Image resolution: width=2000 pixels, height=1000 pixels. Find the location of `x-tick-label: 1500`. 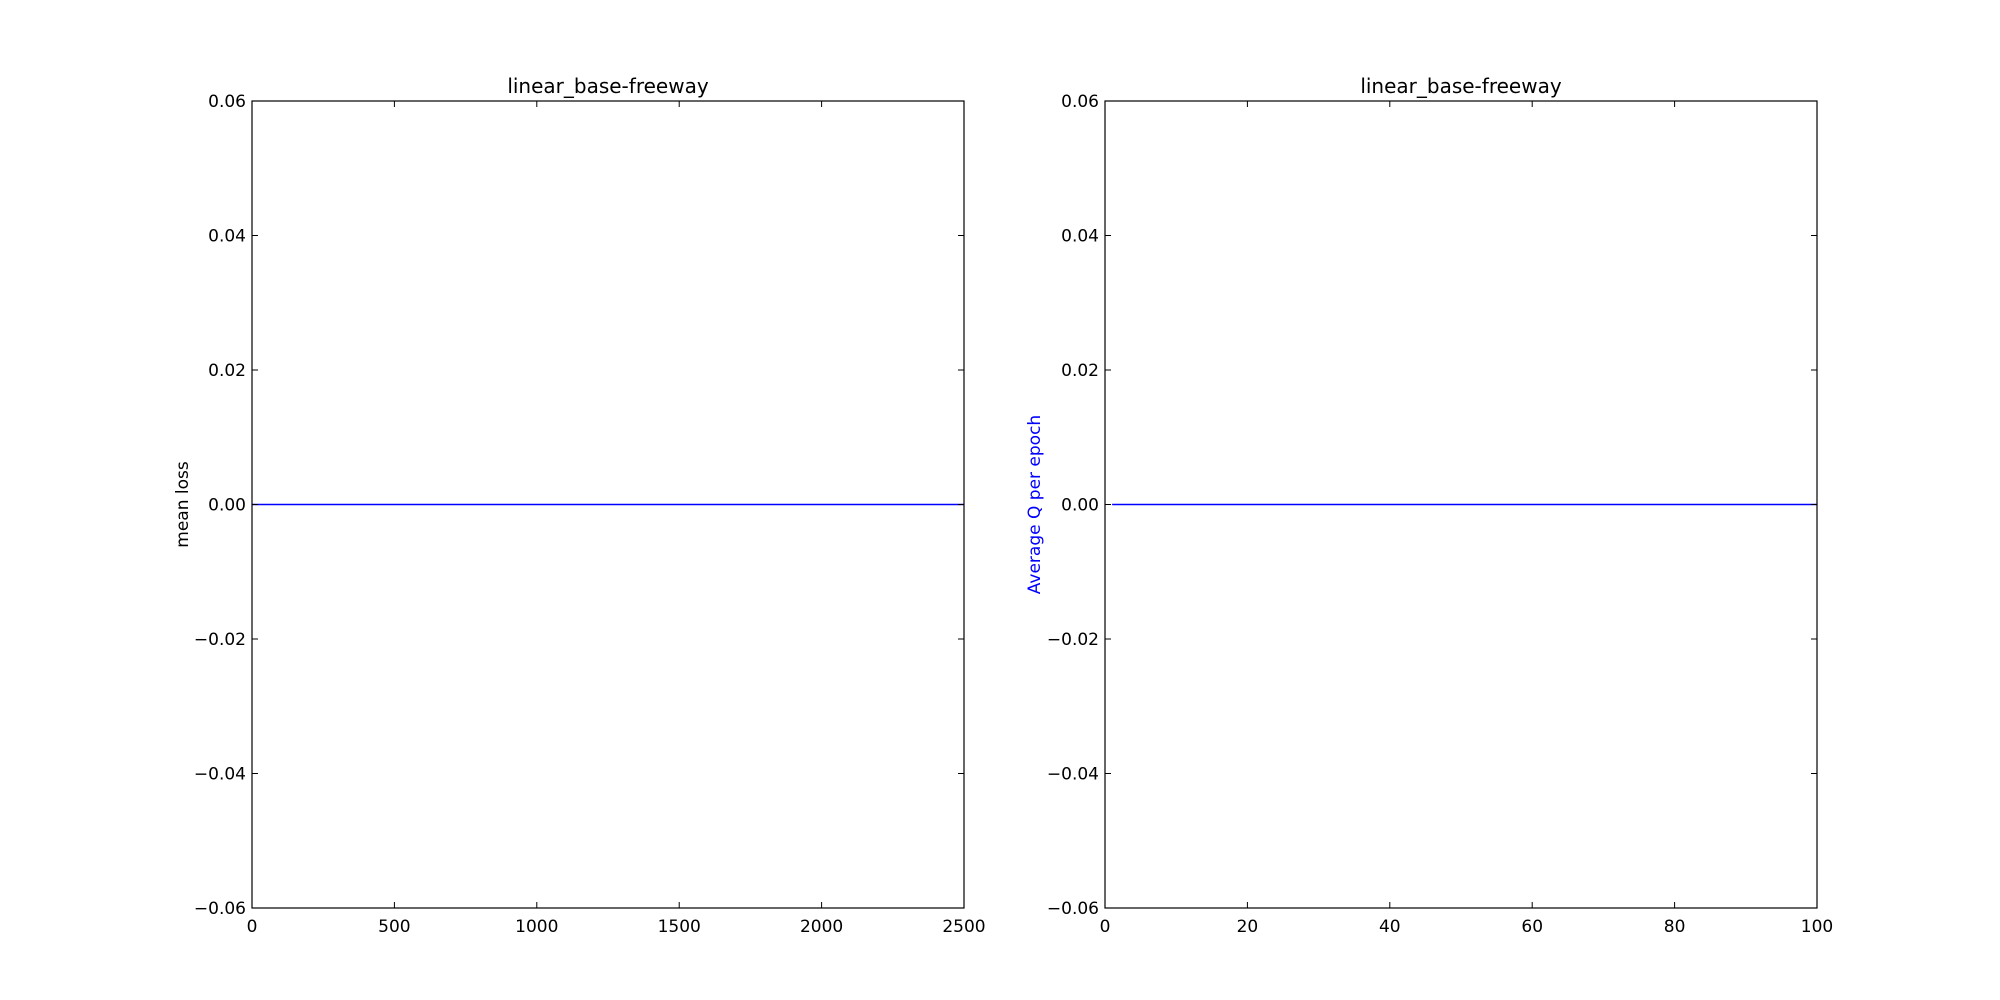

x-tick-label: 1500 is located at coordinates (679, 927).